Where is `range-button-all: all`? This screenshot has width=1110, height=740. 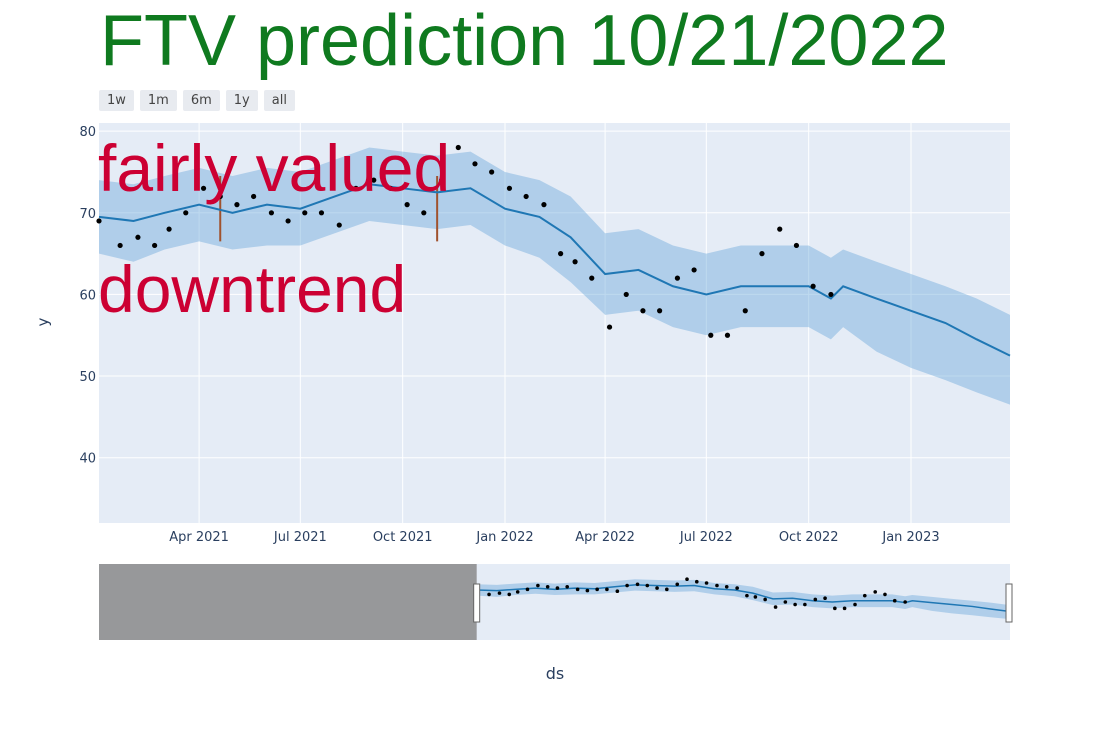
range-button-all: all is located at coordinates (279, 100).